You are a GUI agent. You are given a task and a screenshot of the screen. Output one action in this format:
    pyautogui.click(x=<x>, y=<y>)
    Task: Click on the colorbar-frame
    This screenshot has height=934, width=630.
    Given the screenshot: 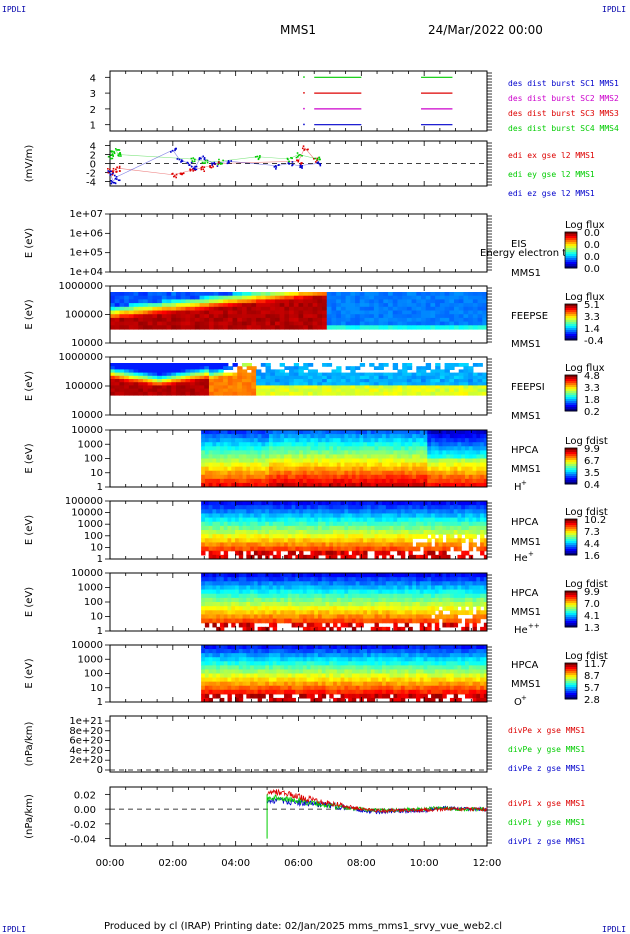 What is the action you would take?
    pyautogui.click(x=571, y=466)
    